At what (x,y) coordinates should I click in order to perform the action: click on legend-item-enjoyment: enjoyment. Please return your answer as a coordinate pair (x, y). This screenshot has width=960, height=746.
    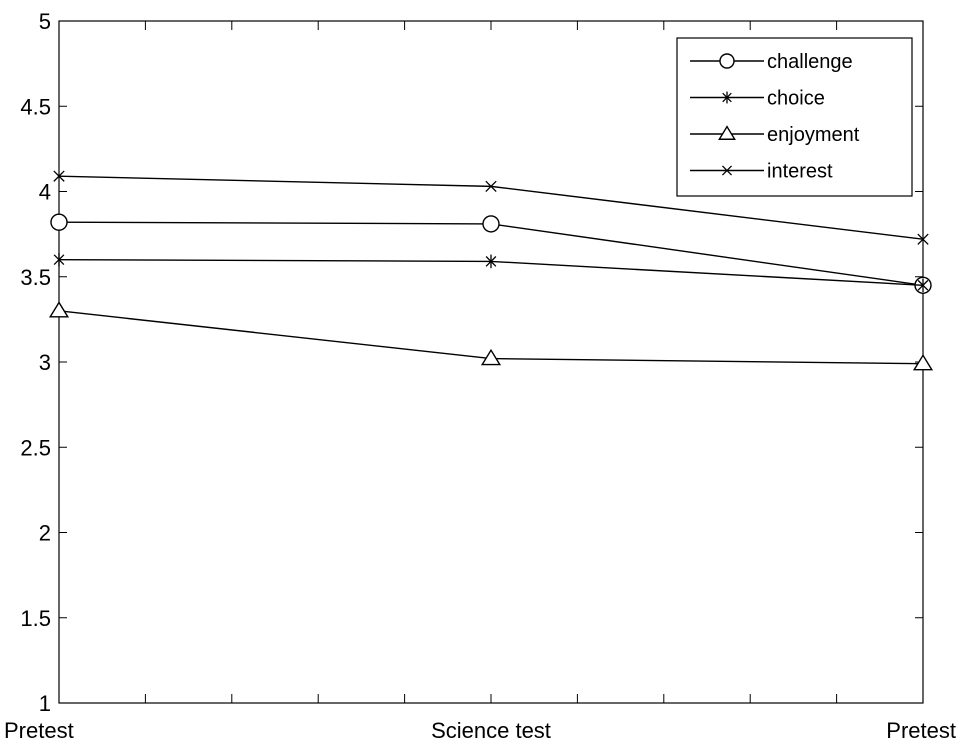
    Looking at the image, I should click on (775, 135).